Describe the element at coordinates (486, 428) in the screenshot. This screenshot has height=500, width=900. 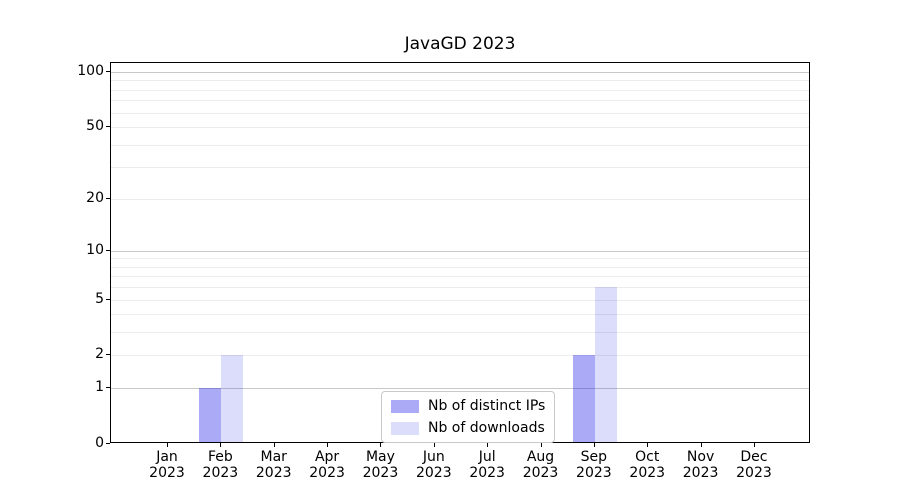
I see `legend-label: Nb of downloads` at that location.